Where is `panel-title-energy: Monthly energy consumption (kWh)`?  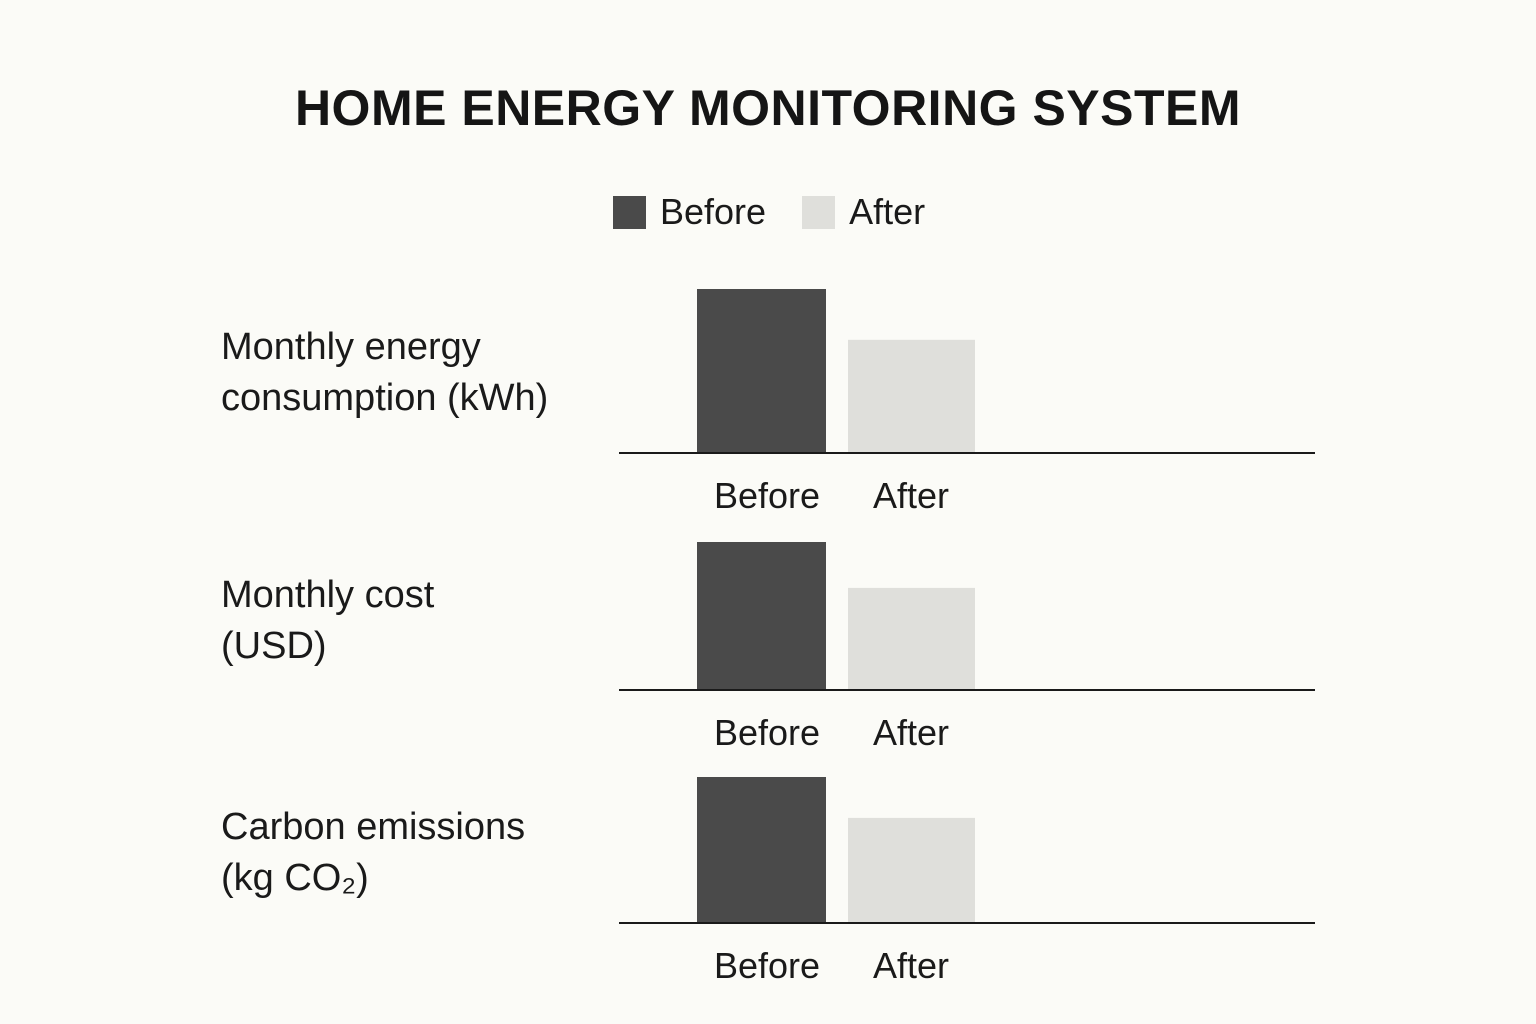 panel-title-energy: Monthly energy consumption (kWh) is located at coordinates (384, 373).